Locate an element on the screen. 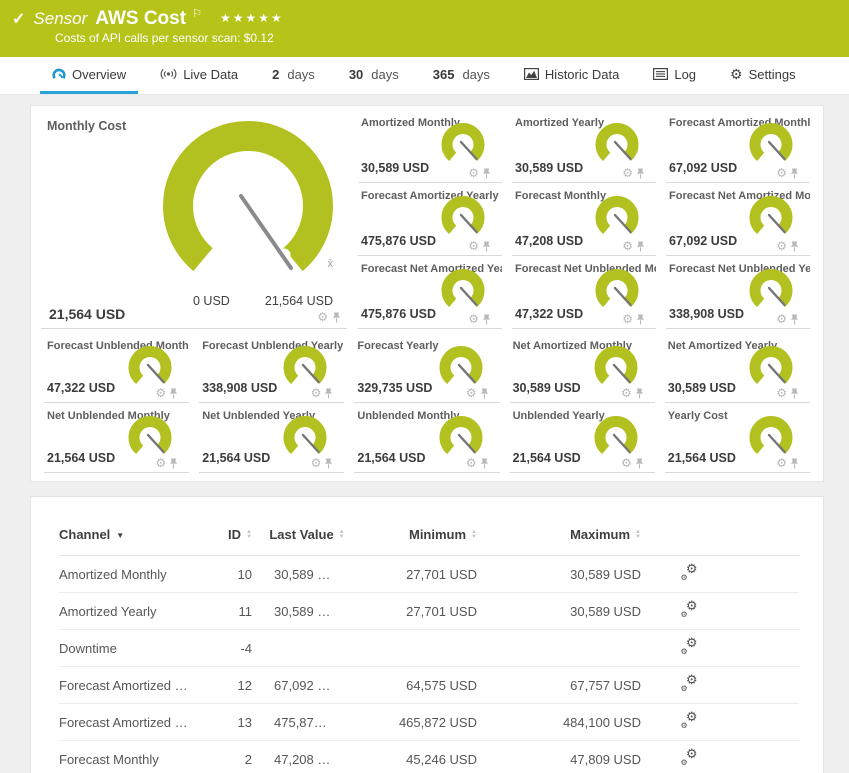 The width and height of the screenshot is (849, 773). channel-gauge-tile: Forecast Amortized Yearly 475,876 USD ⚙ is located at coordinates (430, 219).